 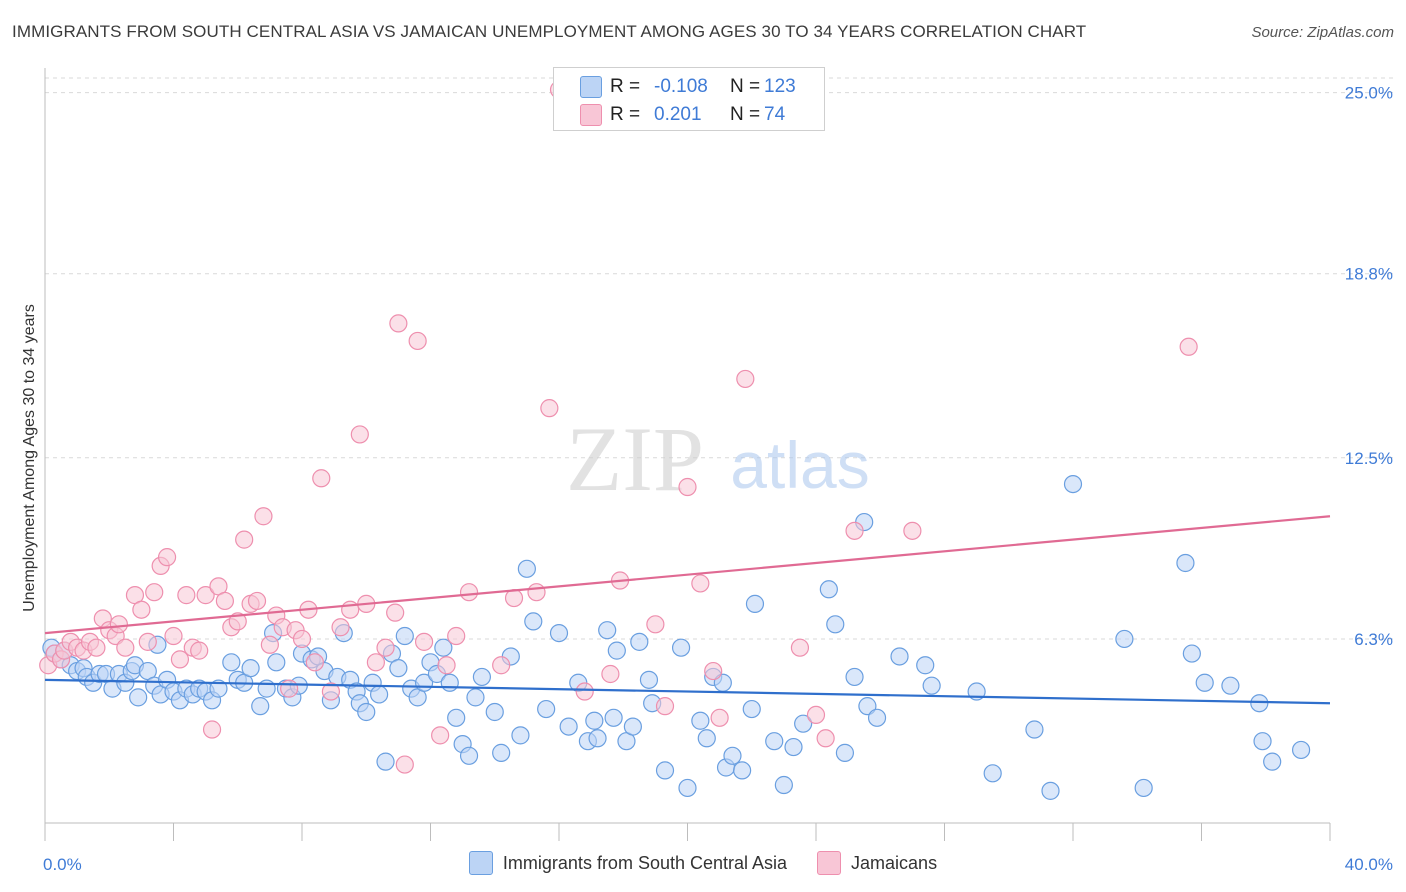 I want to click on trend-line-pink, so click(x=687, y=575).